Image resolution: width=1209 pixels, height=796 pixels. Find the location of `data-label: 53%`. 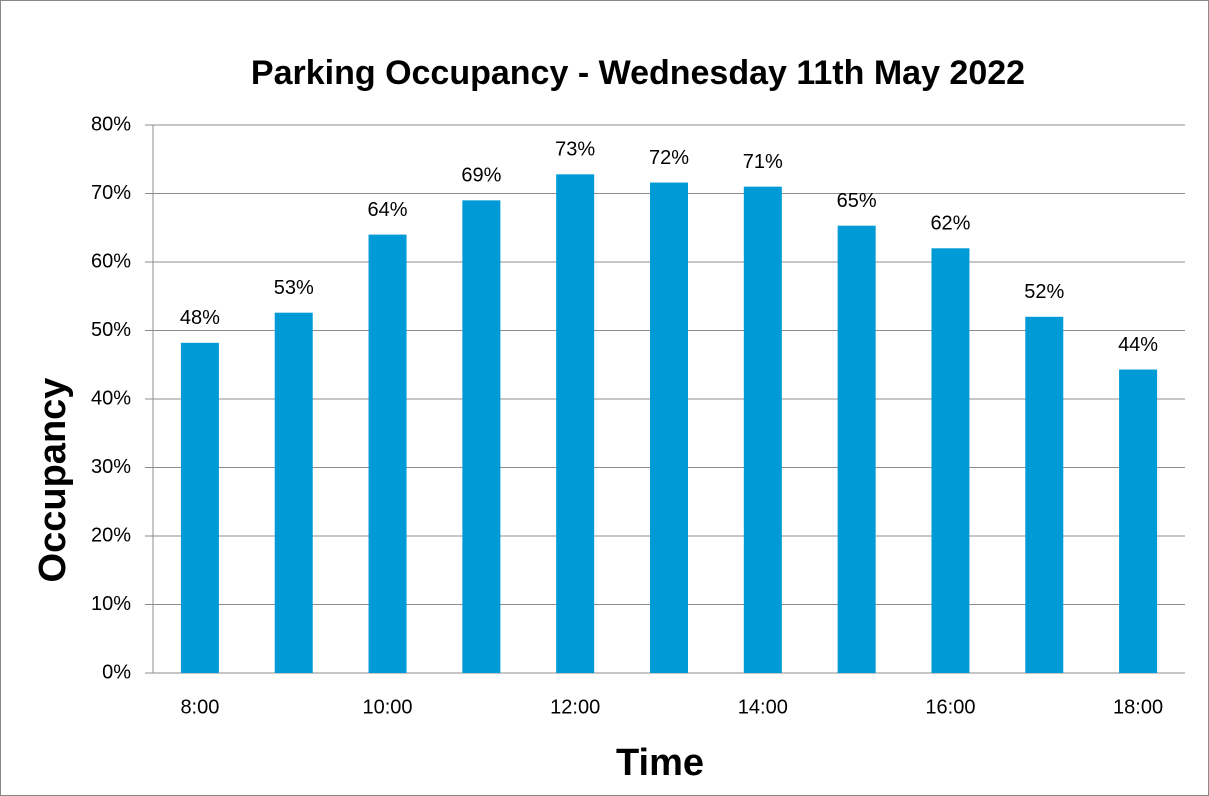

data-label: 53% is located at coordinates (294, 288).